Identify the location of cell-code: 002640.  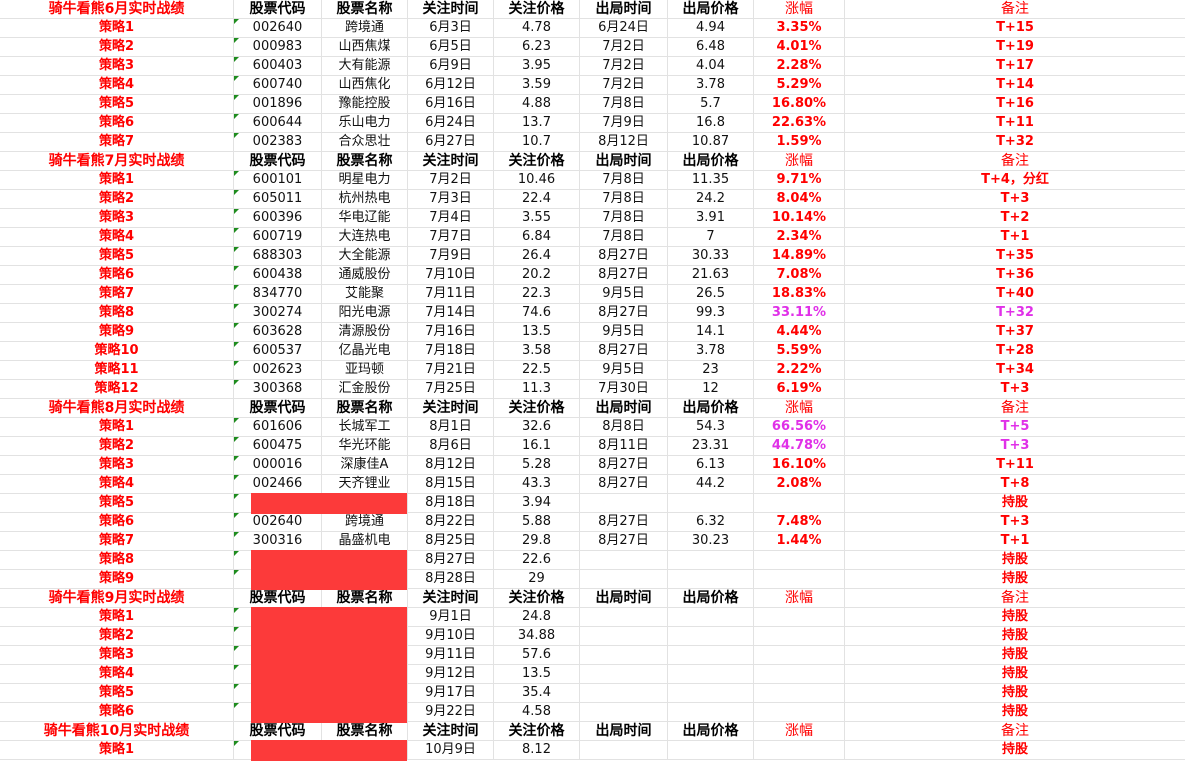
(278, 28).